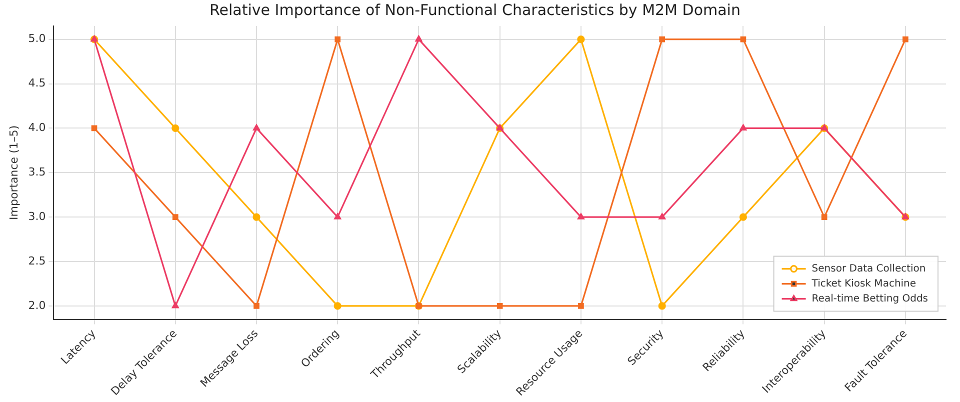 The height and width of the screenshot is (402, 960). I want to click on y-tick-label: 2.5, so click(37, 261).